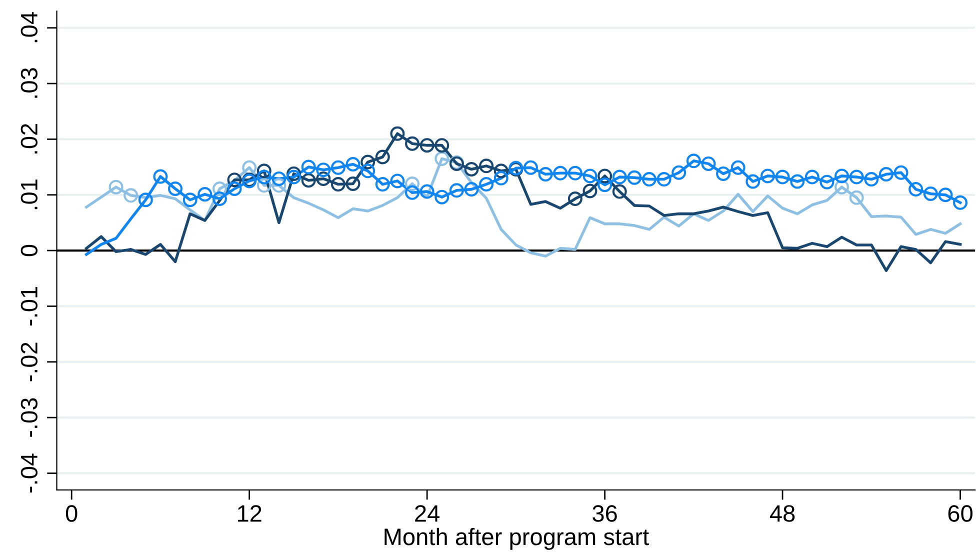 The width and height of the screenshot is (979, 558). I want to click on x-tick-label: 24, so click(427, 513).